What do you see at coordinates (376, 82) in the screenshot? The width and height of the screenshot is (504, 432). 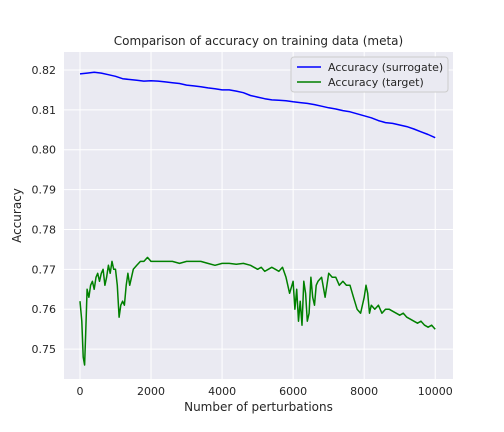 I see `legend-label-1: Accuracy (target)` at bounding box center [376, 82].